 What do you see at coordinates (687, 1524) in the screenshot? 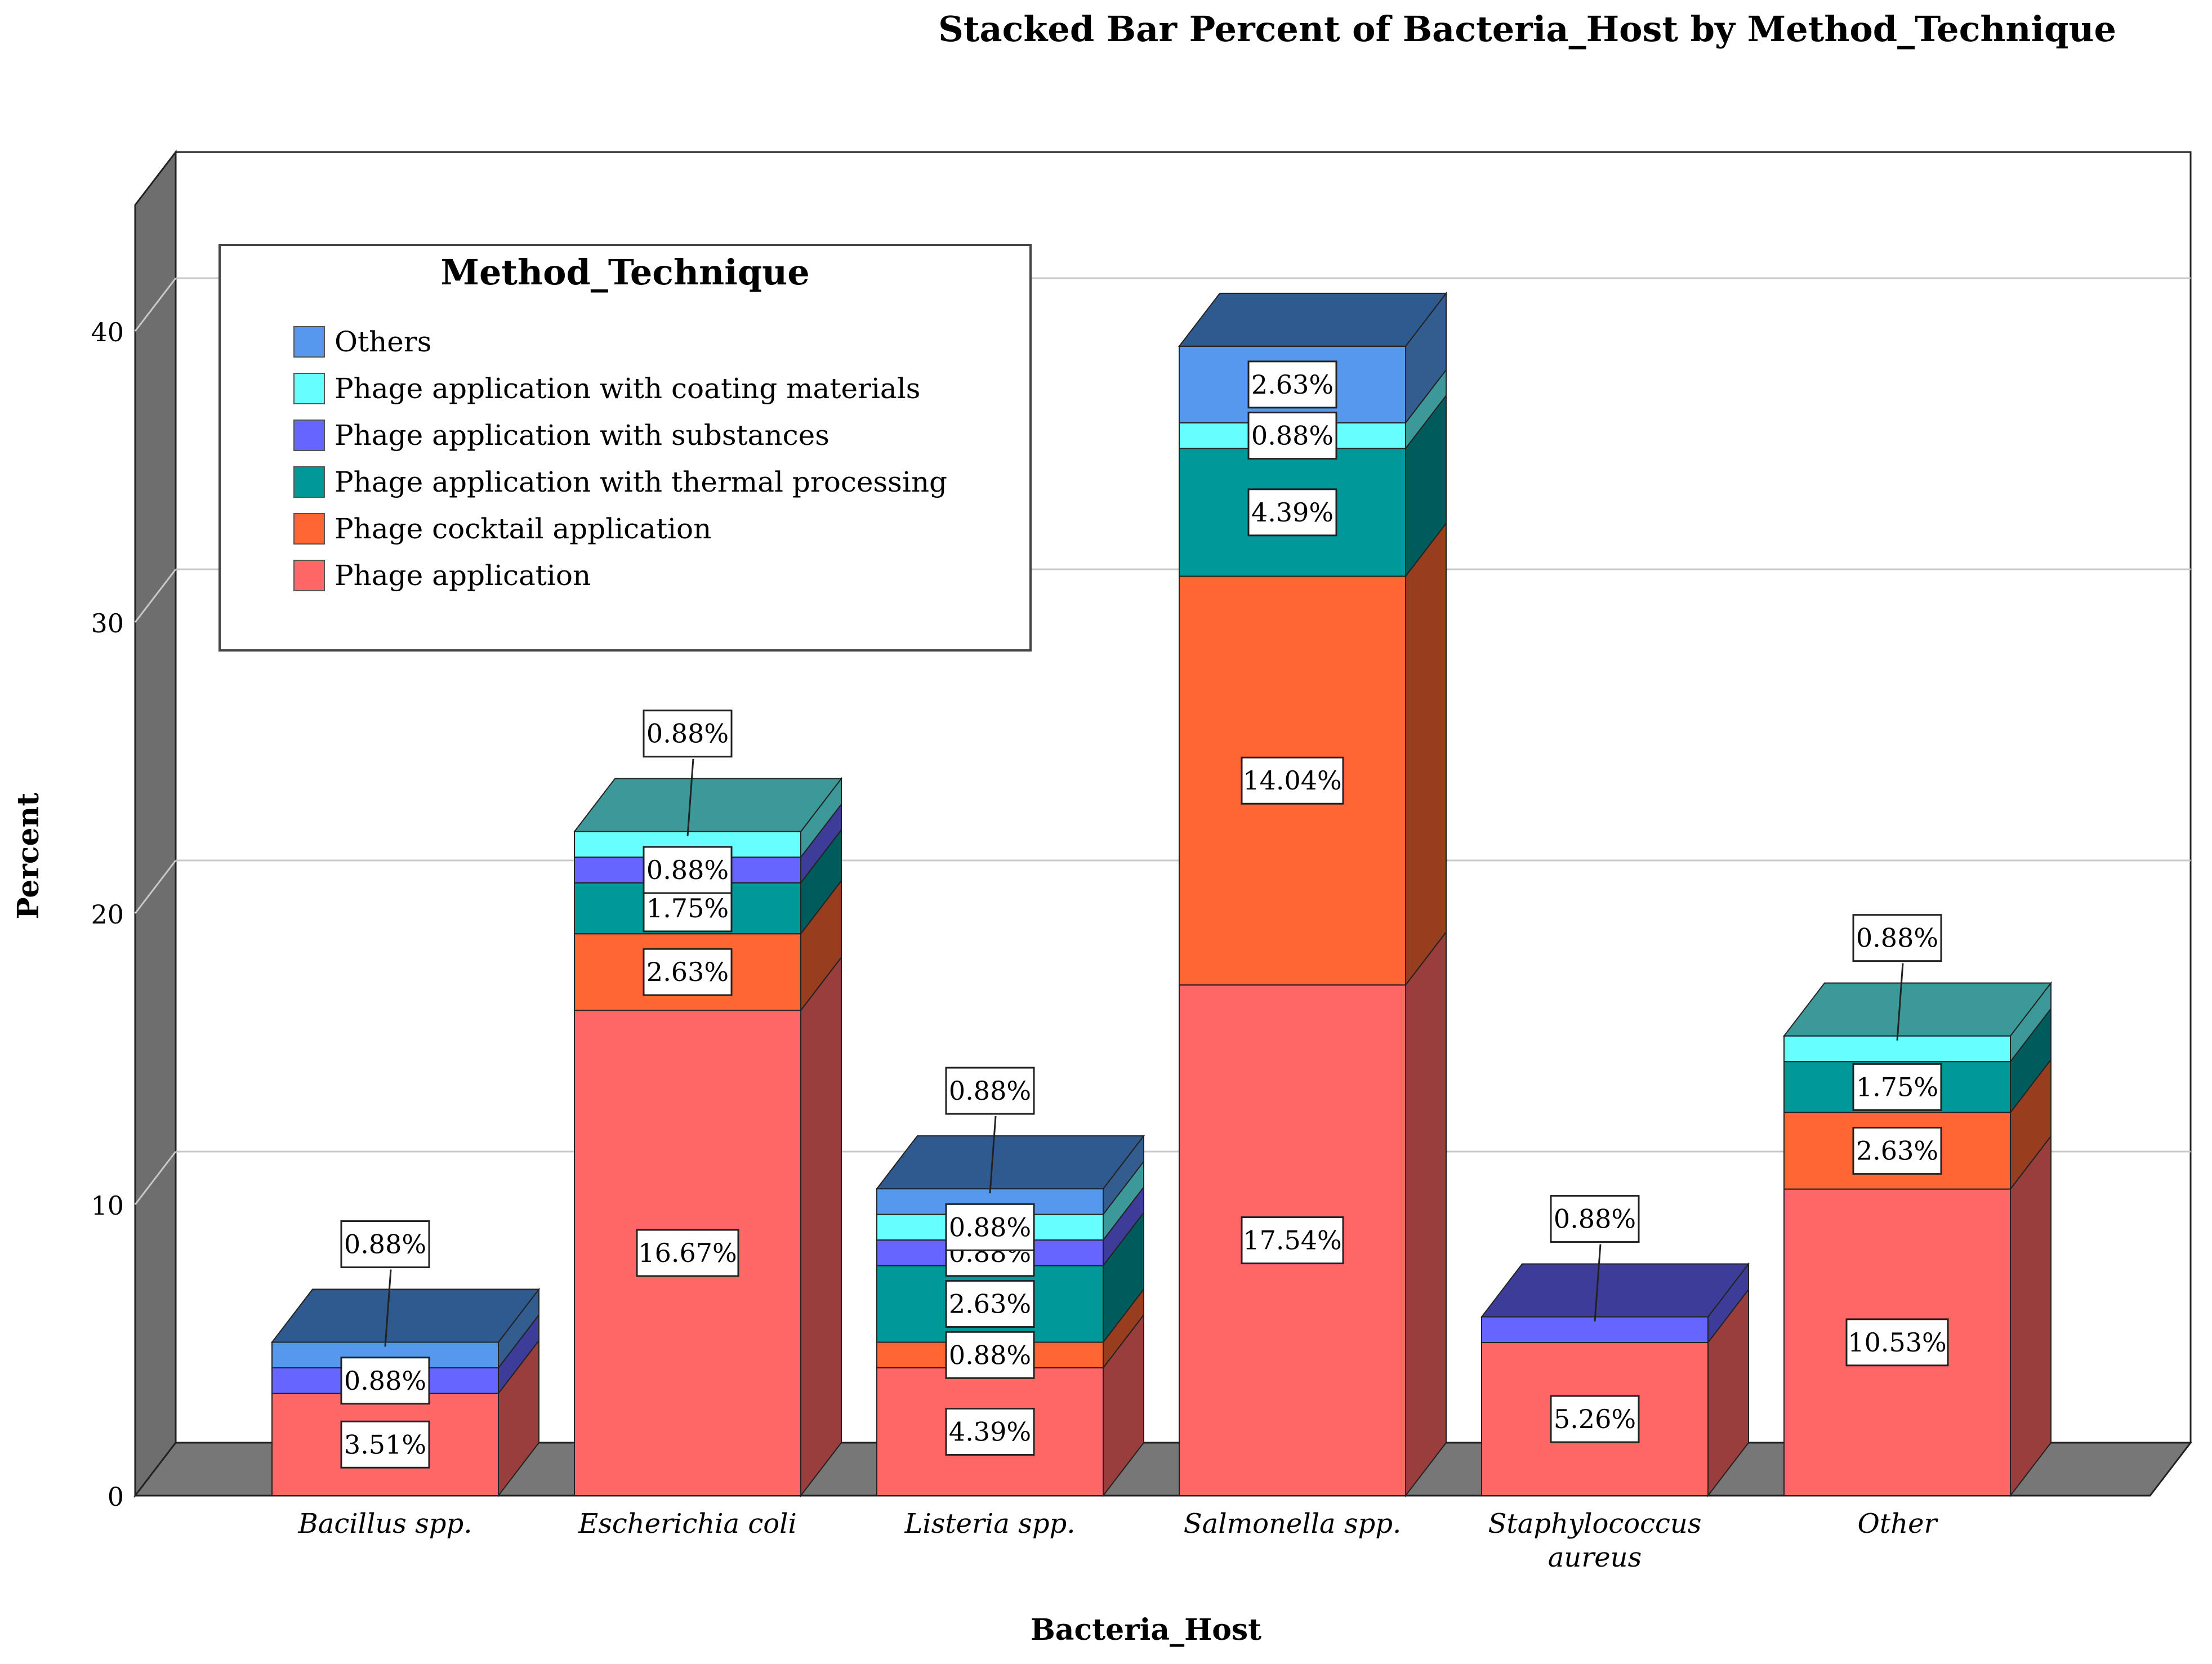
I see `x-tick-label: Escherichia coli` at bounding box center [687, 1524].